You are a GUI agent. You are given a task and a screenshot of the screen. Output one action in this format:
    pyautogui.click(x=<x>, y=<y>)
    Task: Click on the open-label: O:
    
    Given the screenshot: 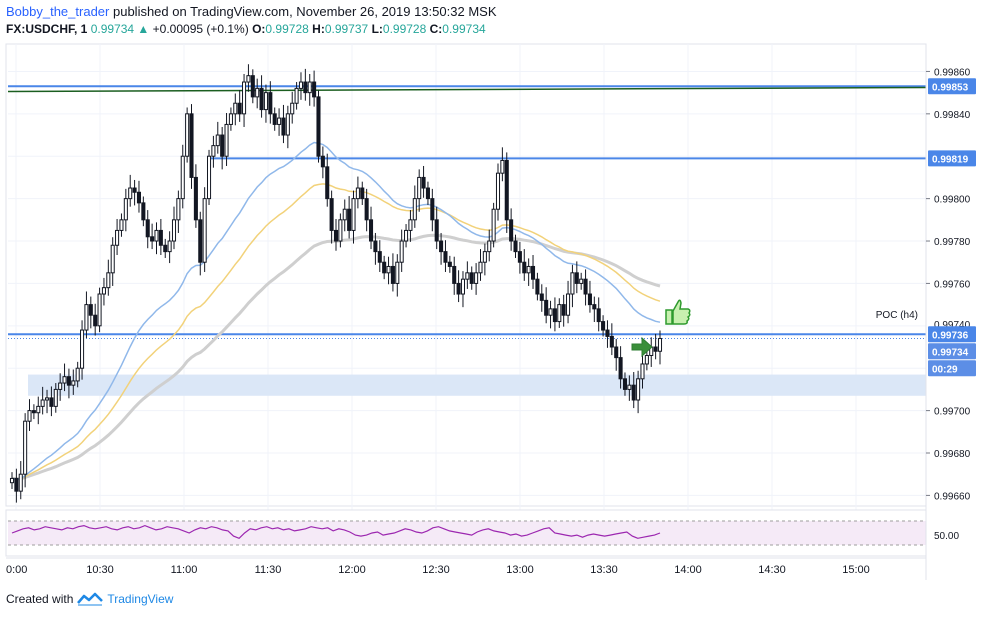 What is the action you would take?
    pyautogui.click(x=259, y=29)
    